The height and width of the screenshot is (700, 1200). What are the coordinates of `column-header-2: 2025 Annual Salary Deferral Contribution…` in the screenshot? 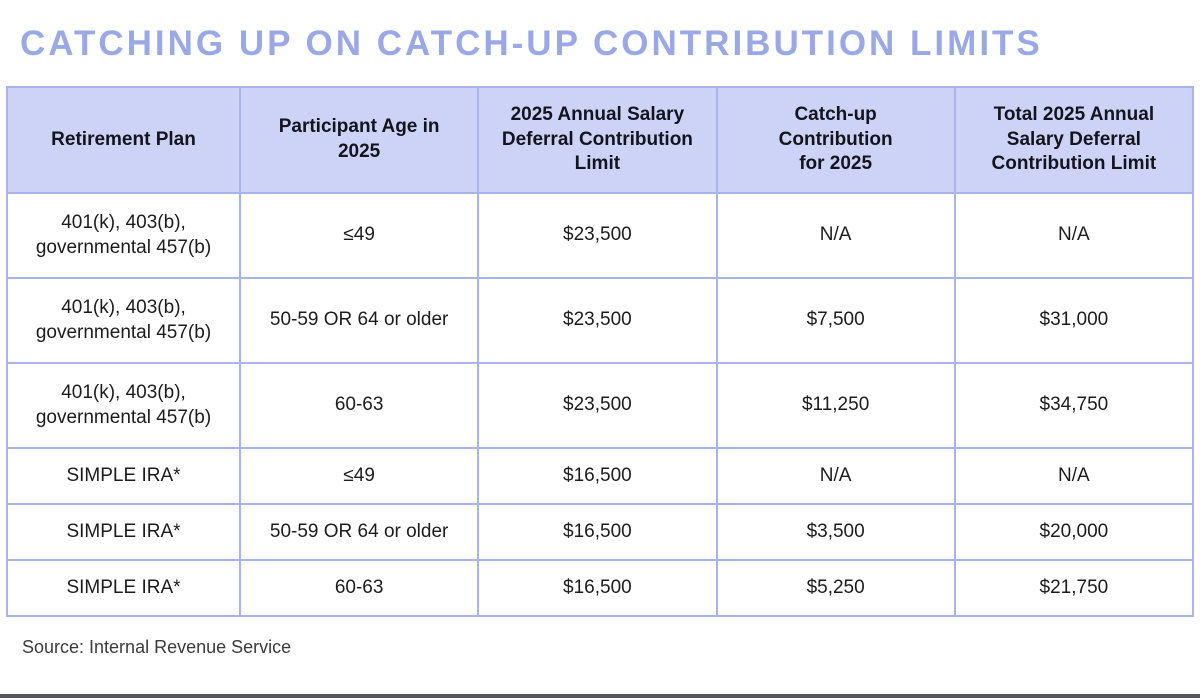 It's located at (597, 140).